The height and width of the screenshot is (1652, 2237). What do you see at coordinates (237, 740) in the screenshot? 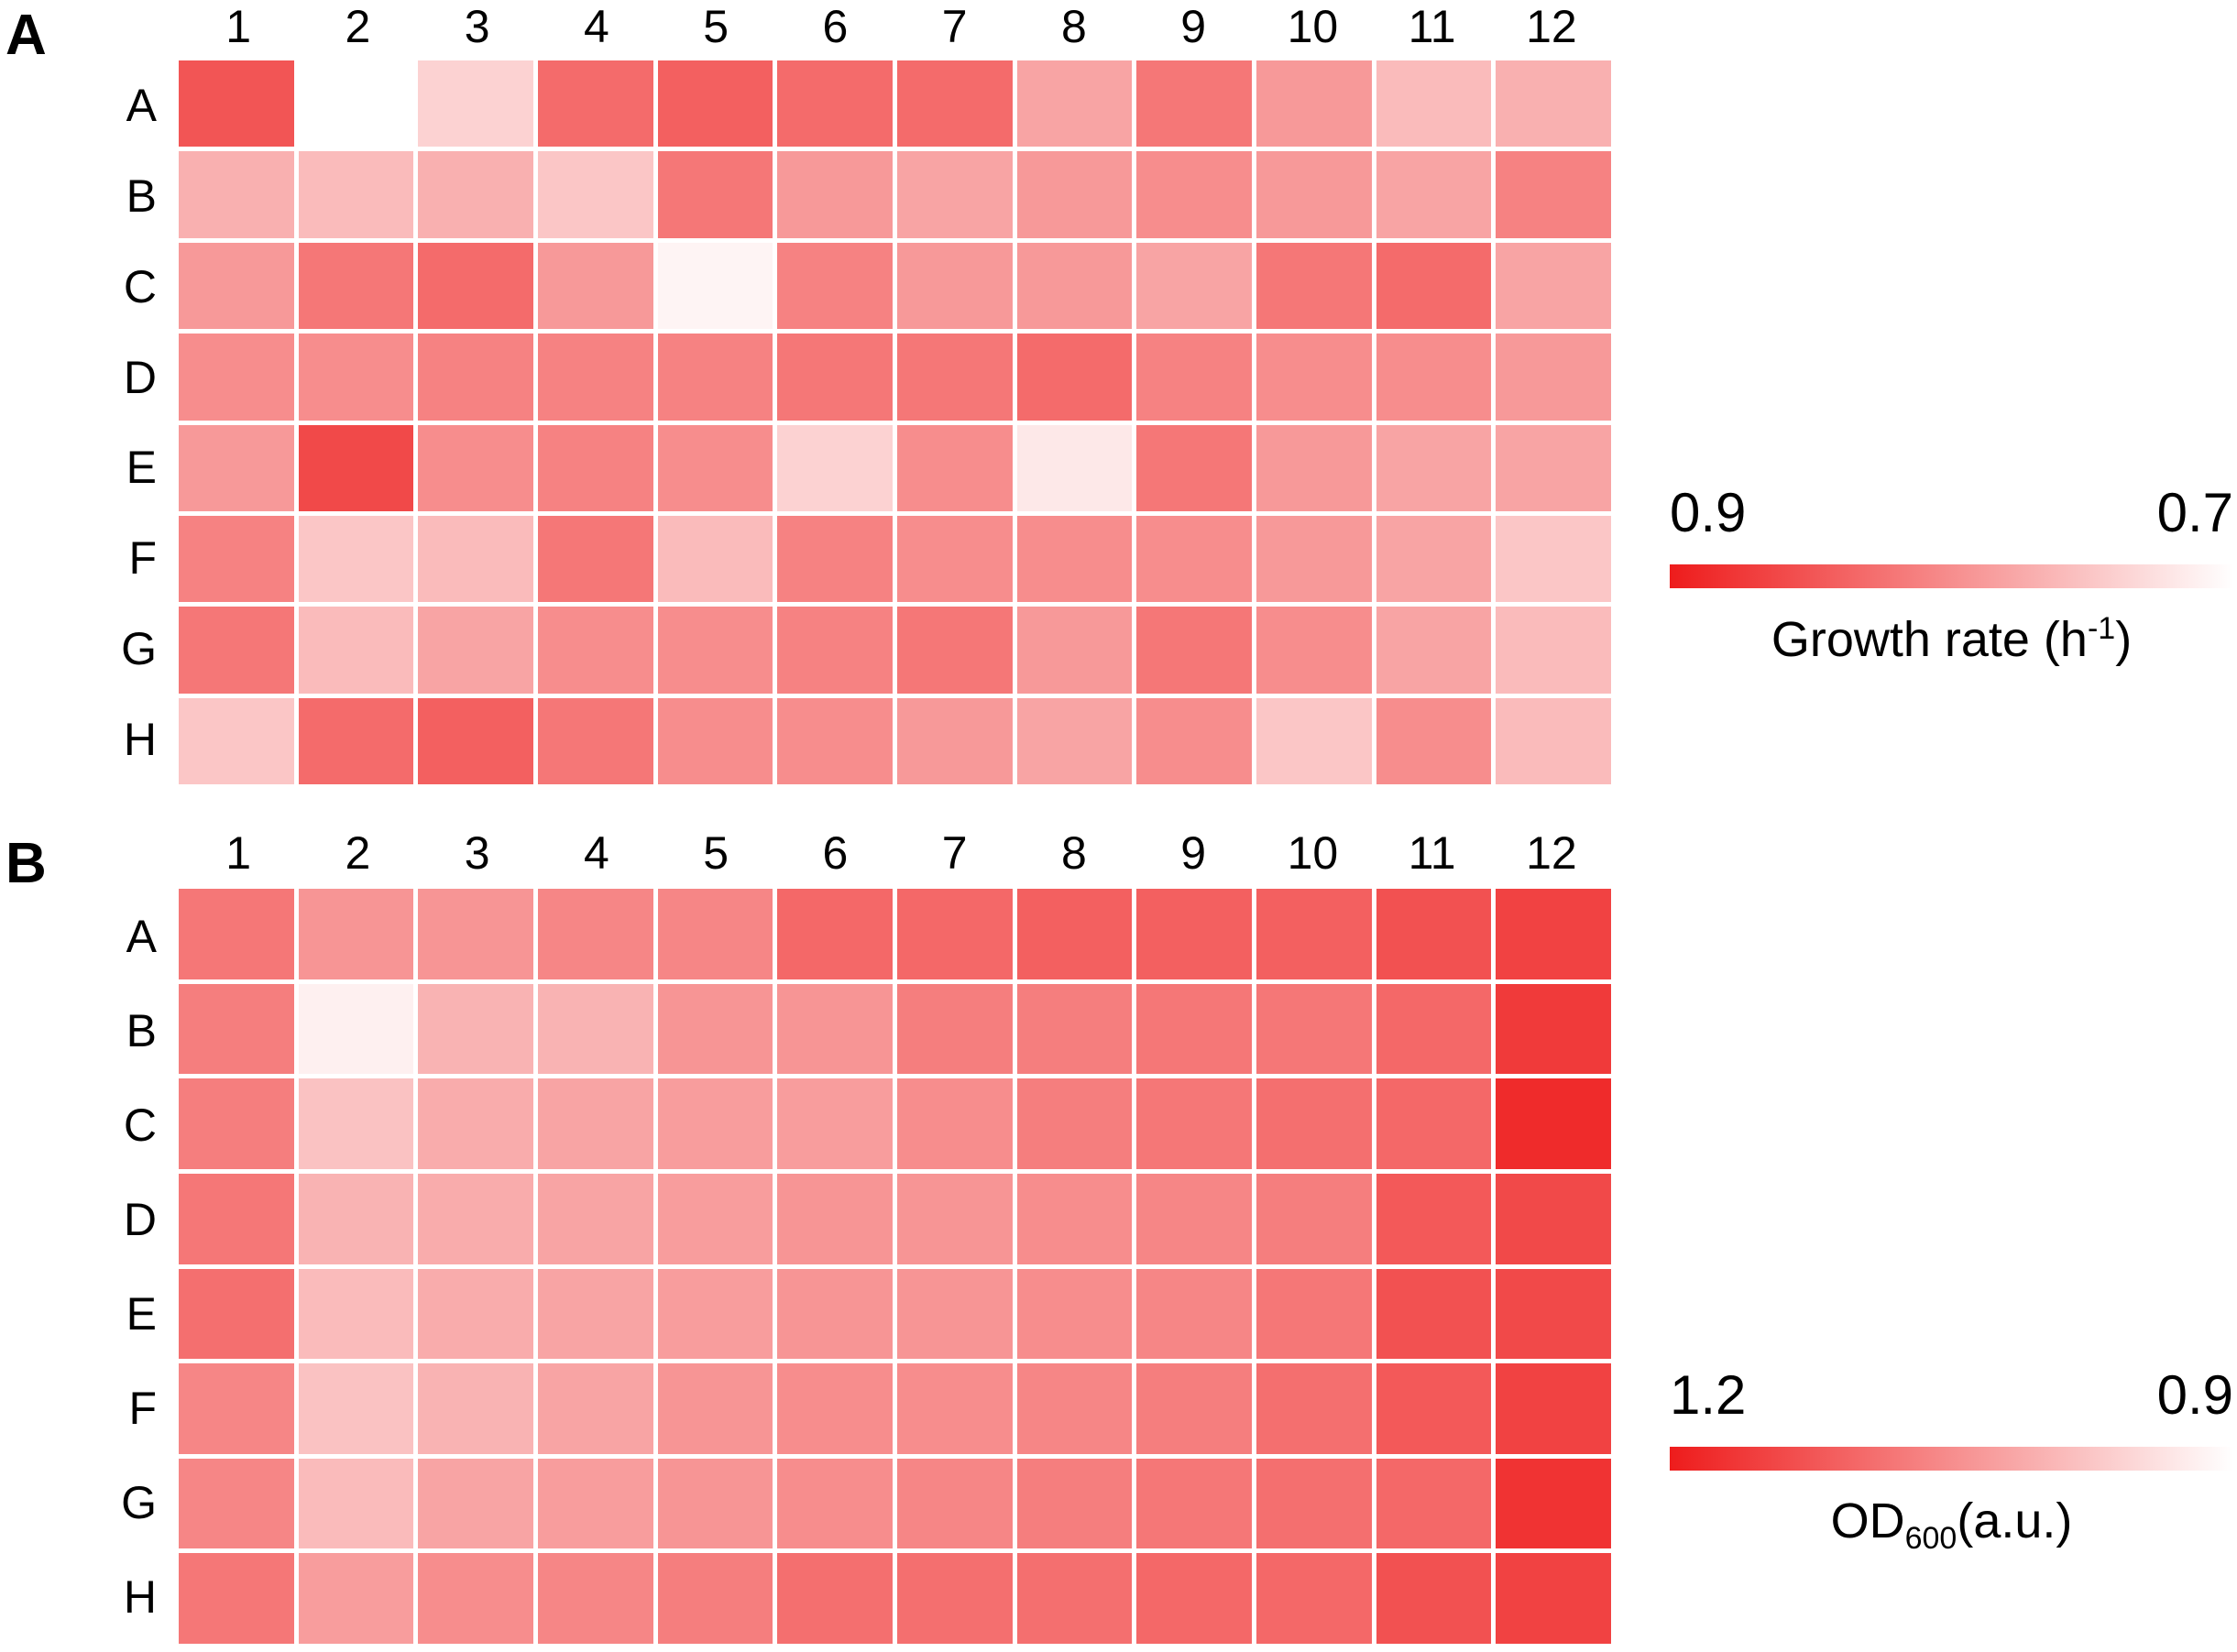
I see `heatmap-cell-H1` at bounding box center [237, 740].